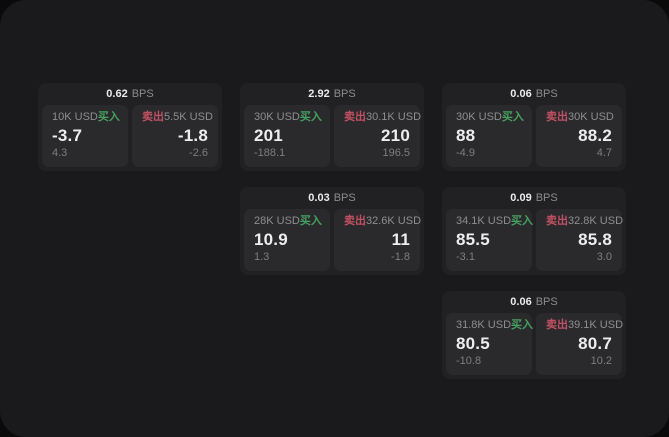  Describe the element at coordinates (378, 136) in the screenshot. I see `sell-panel: 卖出 30.1K USD 210 196.5` at that location.